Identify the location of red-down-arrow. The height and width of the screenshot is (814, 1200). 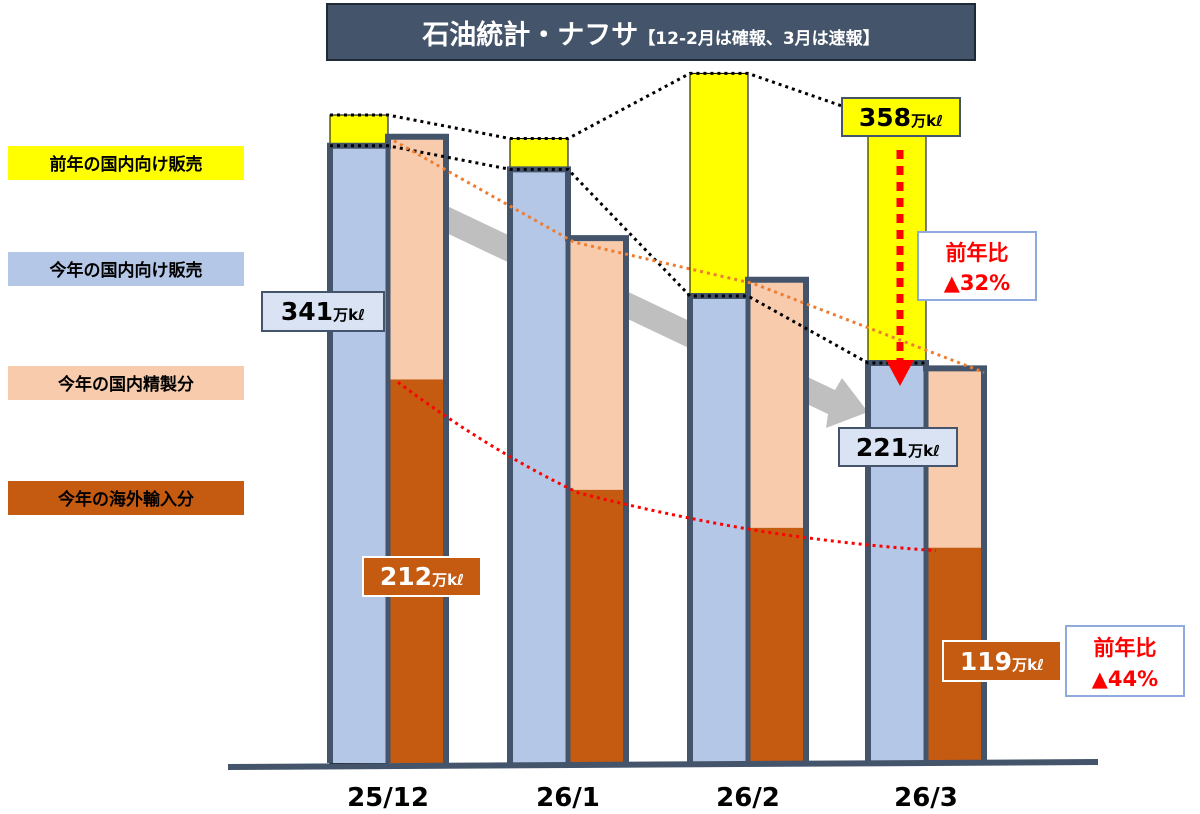
(900, 268).